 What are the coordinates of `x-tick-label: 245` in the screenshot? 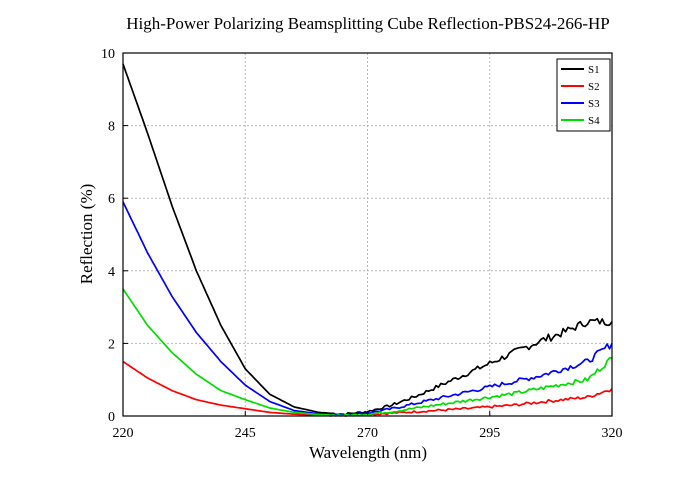 It's located at (245, 433).